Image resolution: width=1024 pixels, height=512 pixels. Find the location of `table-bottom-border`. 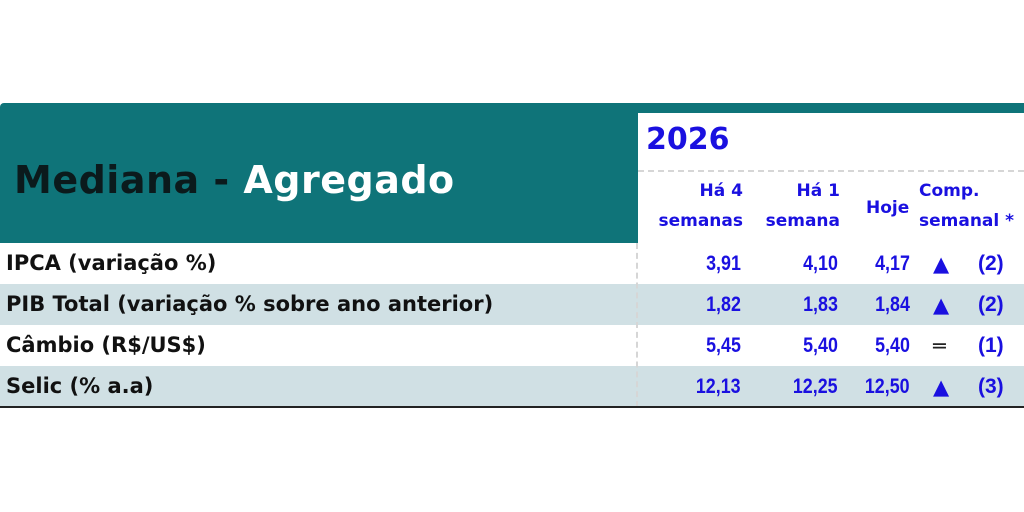

table-bottom-border is located at coordinates (512, 407).